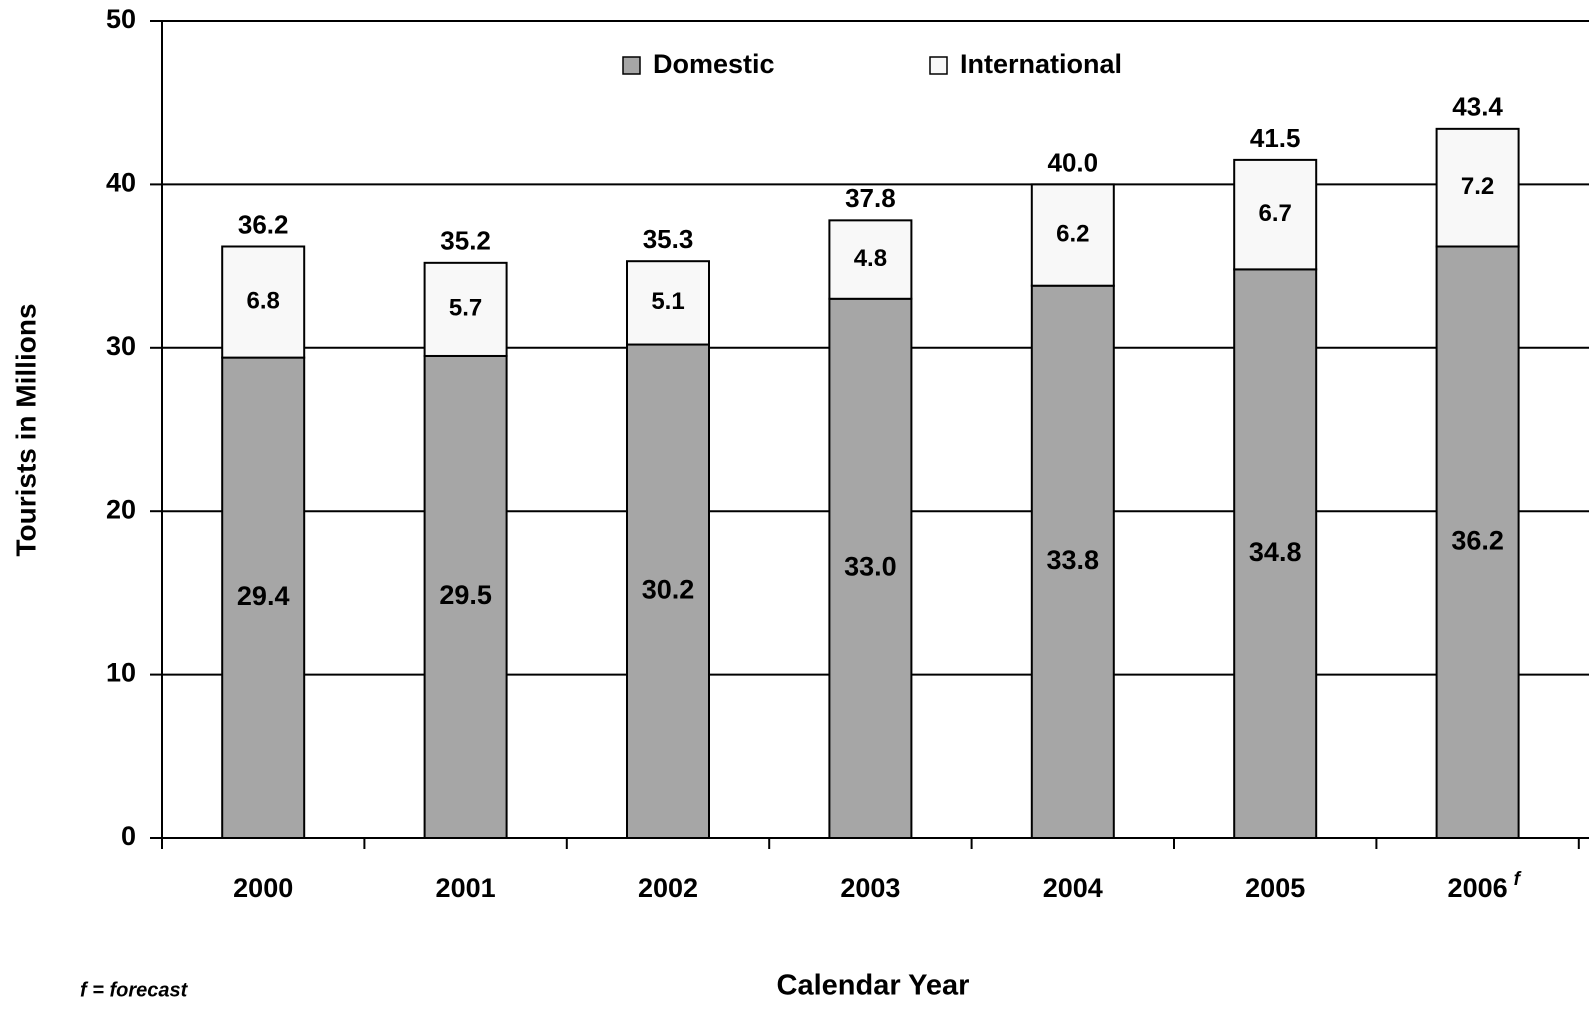 The height and width of the screenshot is (1014, 1589). I want to click on y-tick-label: 30, so click(121, 346).